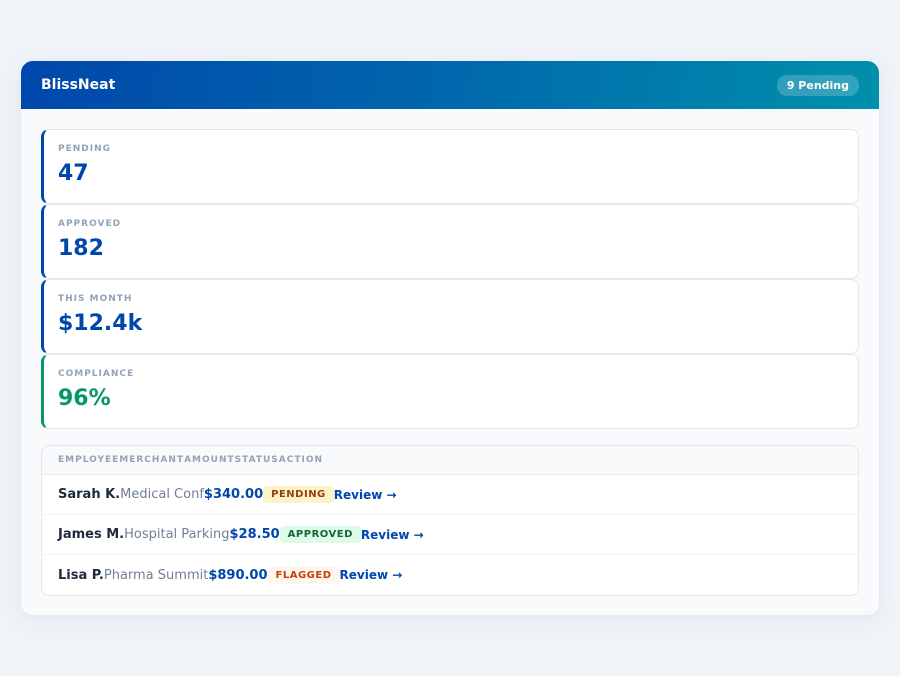  I want to click on merchant: Hospital Parking, so click(177, 534).